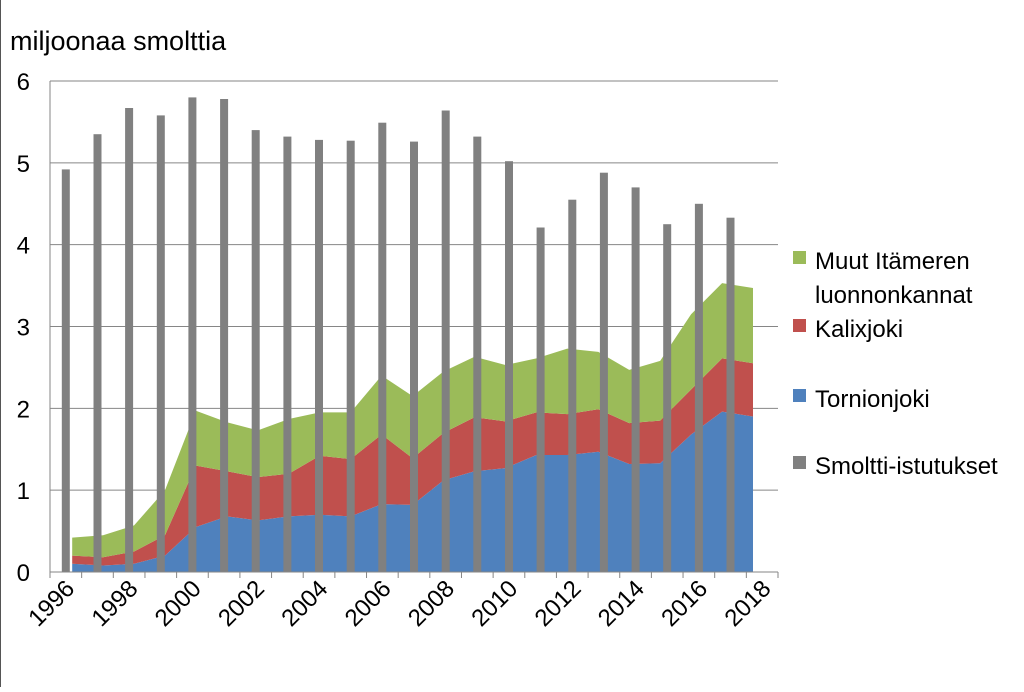  Describe the element at coordinates (23, 246) in the screenshot. I see `y-tick-label: 4` at that location.